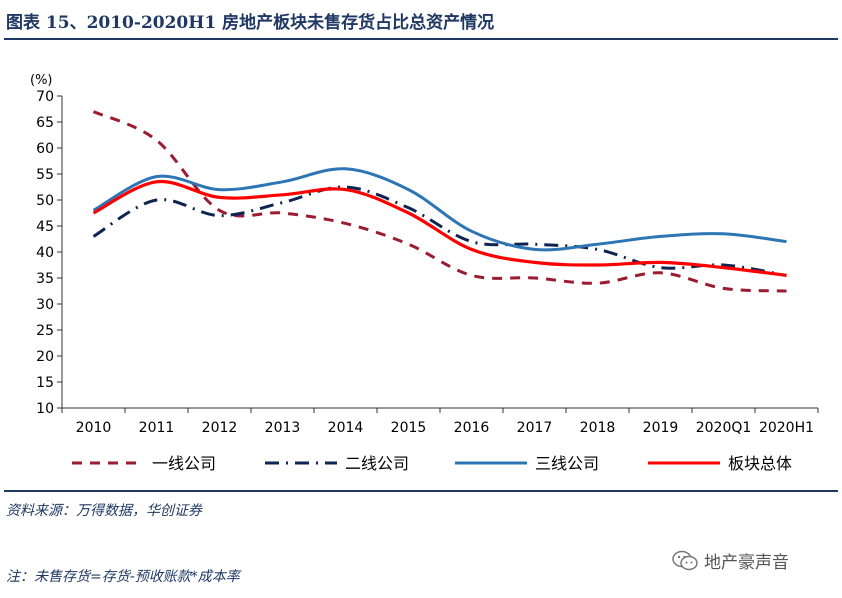  I want to click on y-tick-label: 65, so click(45, 123).